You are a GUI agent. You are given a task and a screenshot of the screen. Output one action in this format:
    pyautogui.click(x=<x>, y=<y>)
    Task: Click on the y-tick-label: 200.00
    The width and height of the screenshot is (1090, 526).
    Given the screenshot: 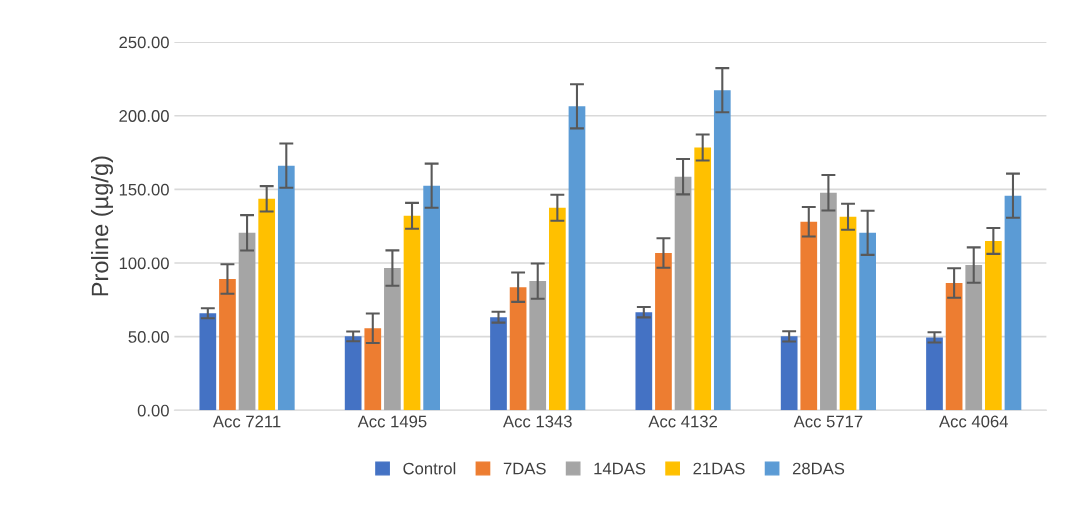 What is the action you would take?
    pyautogui.click(x=144, y=116)
    